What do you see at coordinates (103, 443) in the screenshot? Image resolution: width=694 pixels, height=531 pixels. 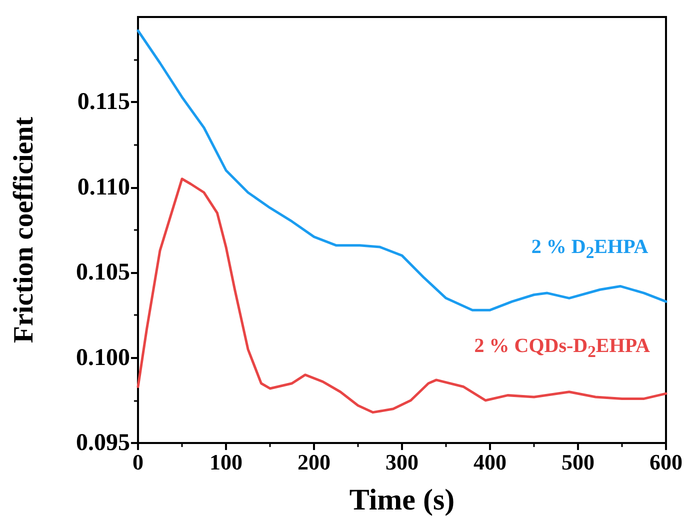 I see `y-tick-label: 0.095` at bounding box center [103, 443].